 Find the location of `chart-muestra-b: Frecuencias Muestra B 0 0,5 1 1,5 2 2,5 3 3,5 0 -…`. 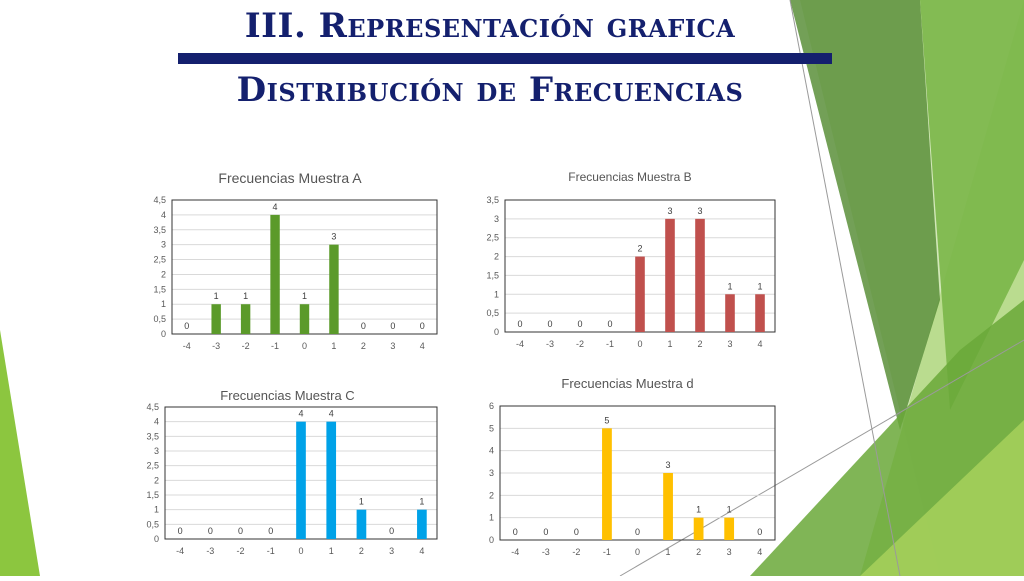

chart-muestra-b: Frecuencias Muestra B 0 0,5 1 1,5 2 2,5 3 3,5 0 -… is located at coordinates (630, 263).